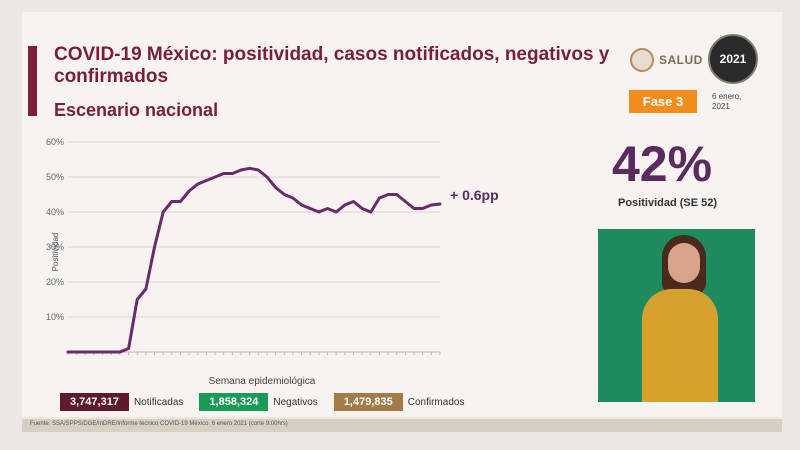 The height and width of the screenshot is (450, 800). What do you see at coordinates (55, 247) in the screenshot?
I see `y-tick-label: 30%` at bounding box center [55, 247].